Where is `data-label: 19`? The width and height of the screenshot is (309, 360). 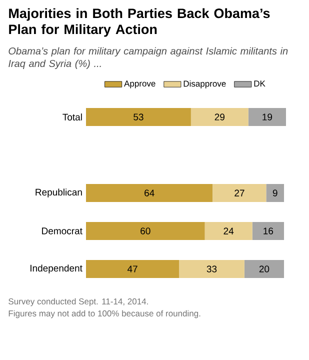
data-label: 19 is located at coordinates (267, 117).